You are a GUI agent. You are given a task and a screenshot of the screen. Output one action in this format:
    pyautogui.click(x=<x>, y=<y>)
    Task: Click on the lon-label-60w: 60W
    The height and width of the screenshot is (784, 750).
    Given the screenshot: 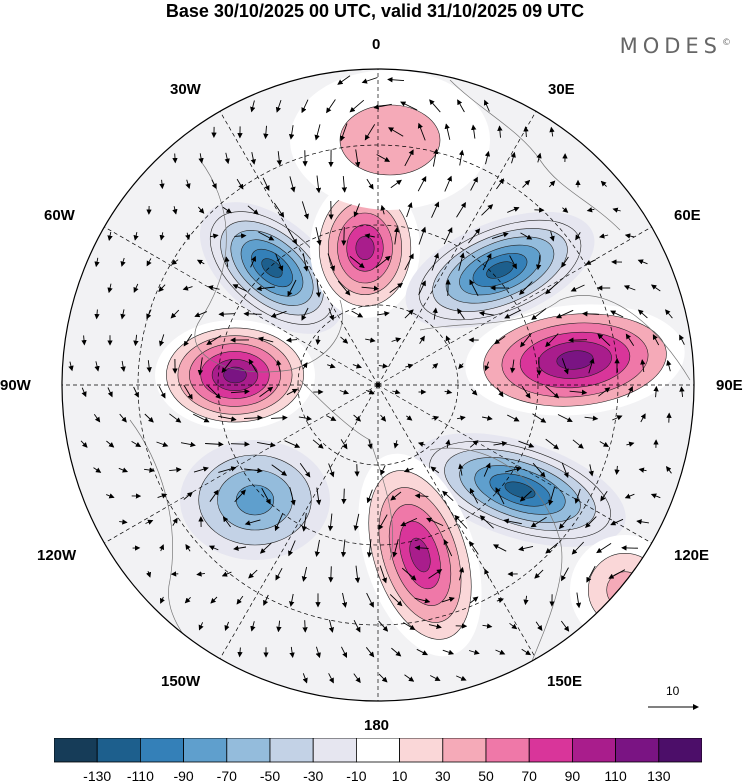 What is the action you would take?
    pyautogui.click(x=59, y=215)
    